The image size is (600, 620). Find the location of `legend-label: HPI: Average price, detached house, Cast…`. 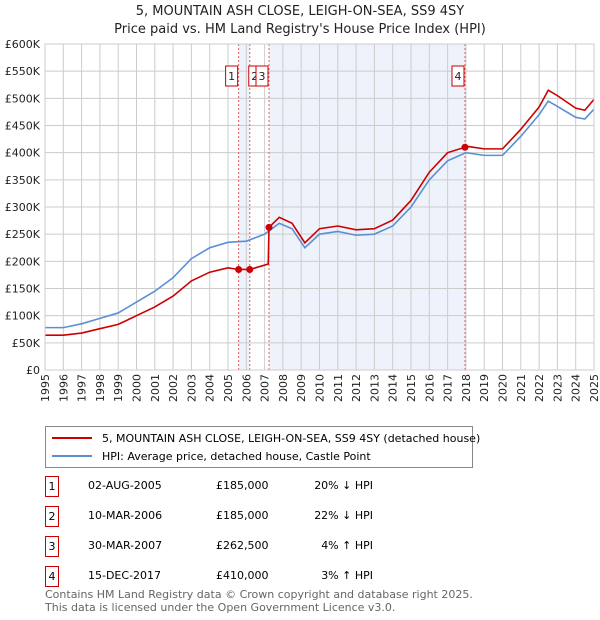

legend-label: HPI: Average price, detached house, Cast… is located at coordinates (236, 456).